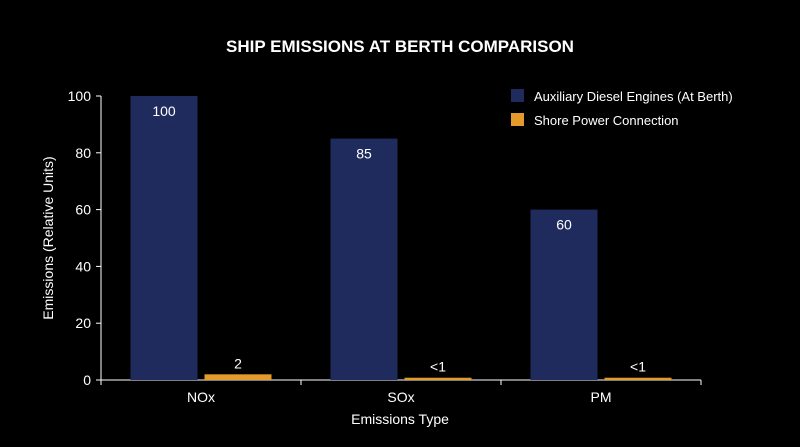 The height and width of the screenshot is (447, 800). I want to click on x-tick-label: SOx, so click(400, 397).